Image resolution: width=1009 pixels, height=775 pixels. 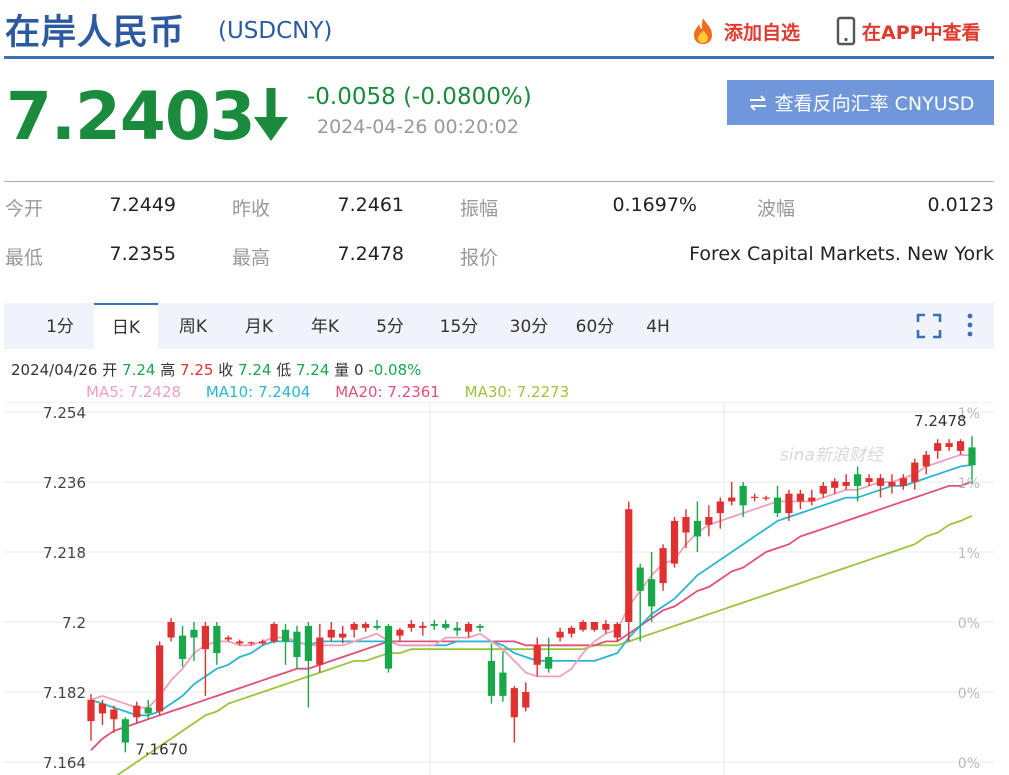 I want to click on prev-close-label: 昨收, so click(x=251, y=209).